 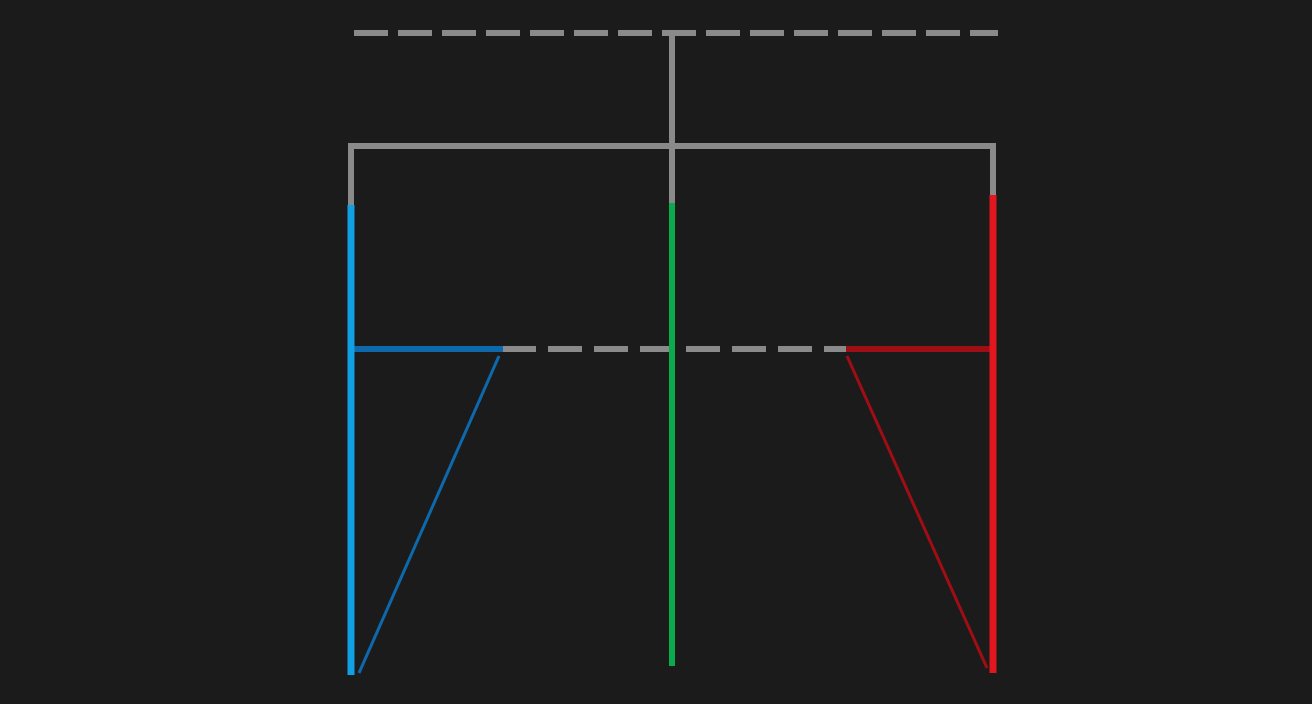 I want to click on right-diagonal, so click(x=917, y=512).